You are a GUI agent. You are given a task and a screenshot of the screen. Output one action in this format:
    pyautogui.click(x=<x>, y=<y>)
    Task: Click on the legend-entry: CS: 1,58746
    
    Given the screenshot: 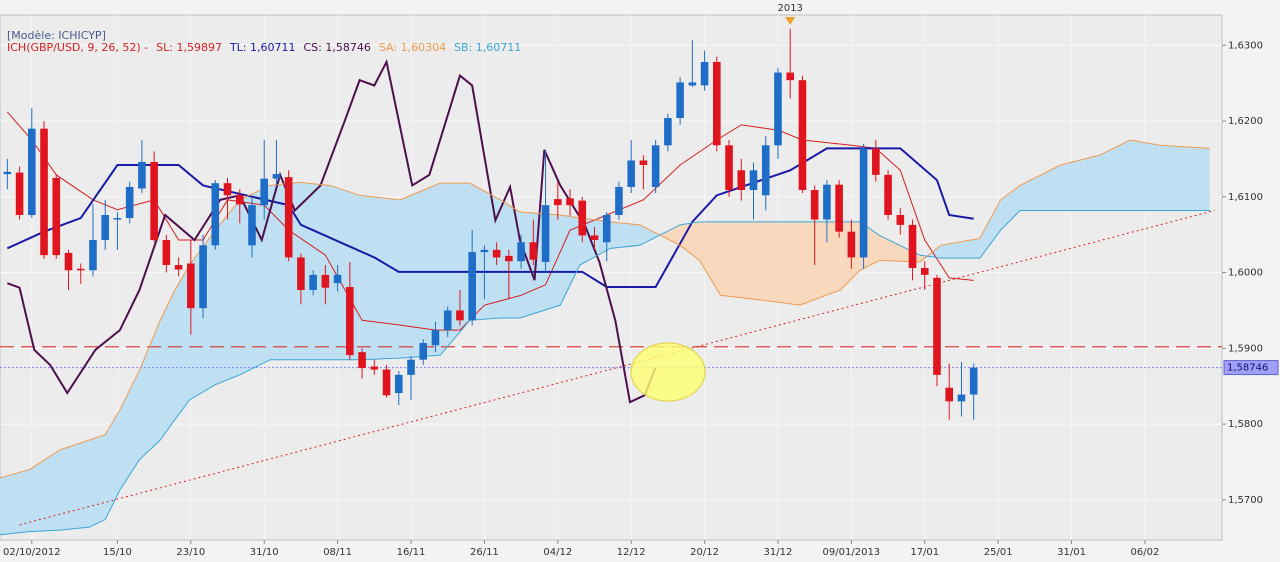 What is the action you would take?
    pyautogui.click(x=337, y=47)
    